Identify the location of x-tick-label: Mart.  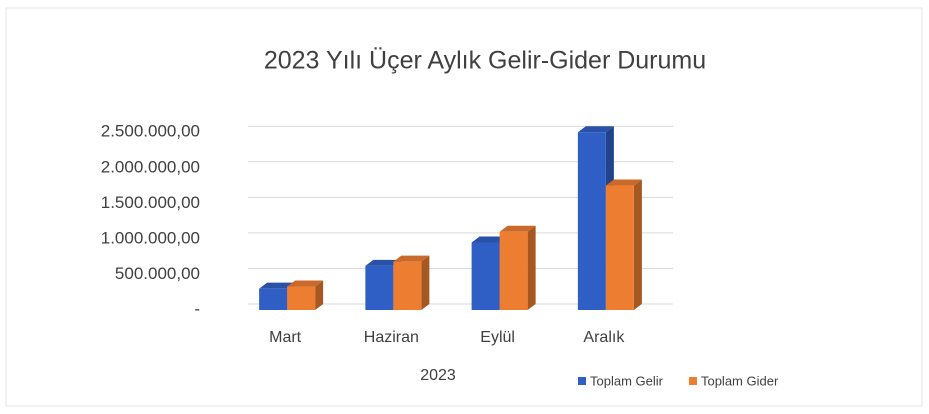
(285, 337).